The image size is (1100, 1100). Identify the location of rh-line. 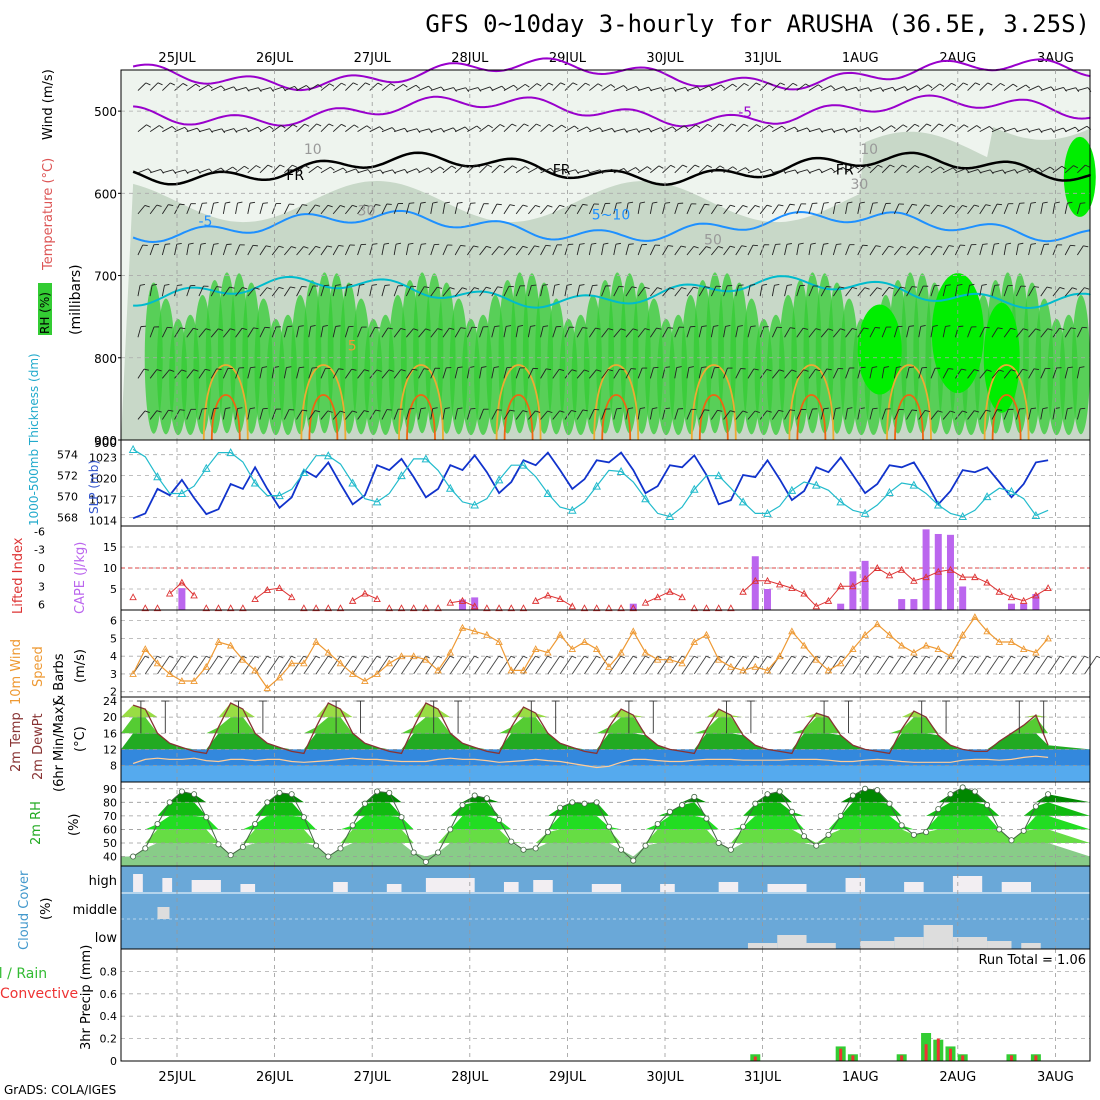
(590, 824).